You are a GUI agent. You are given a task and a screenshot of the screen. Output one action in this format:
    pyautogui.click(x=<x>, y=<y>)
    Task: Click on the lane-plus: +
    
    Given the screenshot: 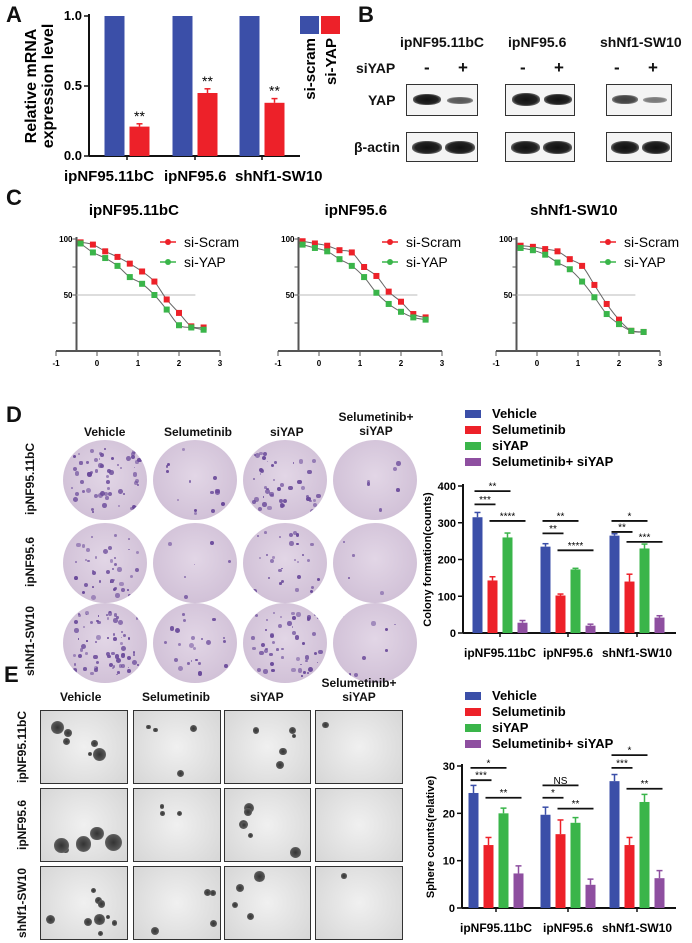 What is the action you would take?
    pyautogui.click(x=559, y=67)
    